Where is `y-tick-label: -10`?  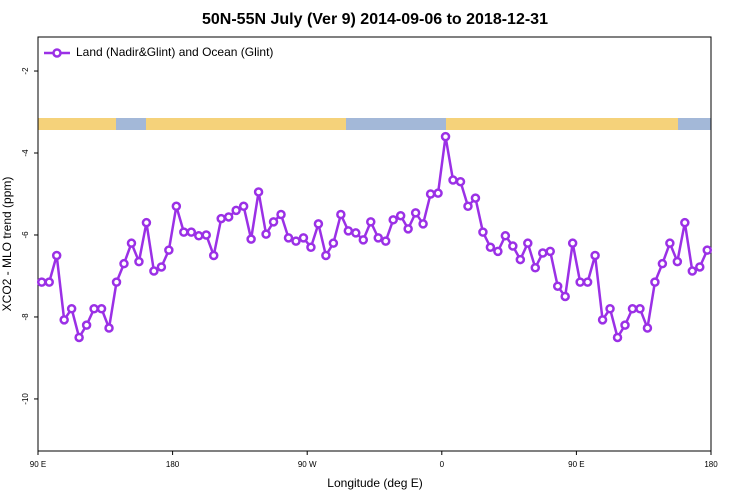 y-tick-label: -10 is located at coordinates (25, 399).